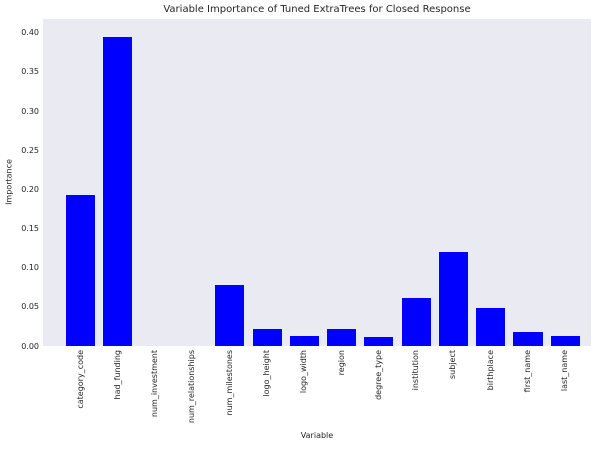 The height and width of the screenshot is (452, 608). What do you see at coordinates (453, 364) in the screenshot?
I see `x-tick-label-subject: subject` at bounding box center [453, 364].